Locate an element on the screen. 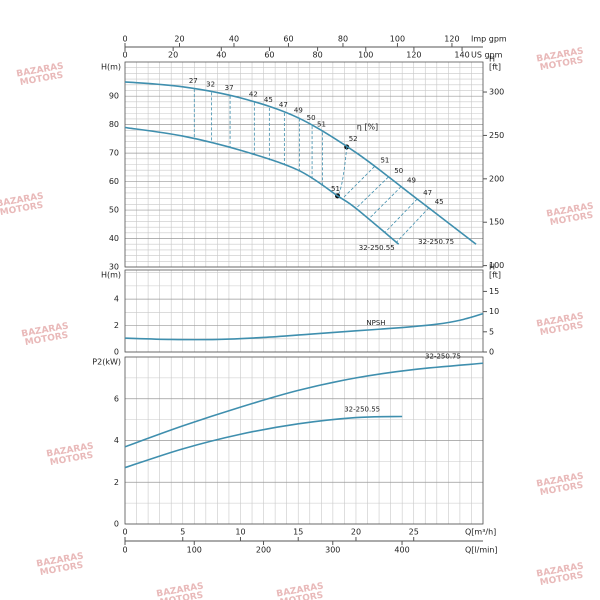 The image size is (600, 600). x-tick-label: 10 is located at coordinates (240, 532).